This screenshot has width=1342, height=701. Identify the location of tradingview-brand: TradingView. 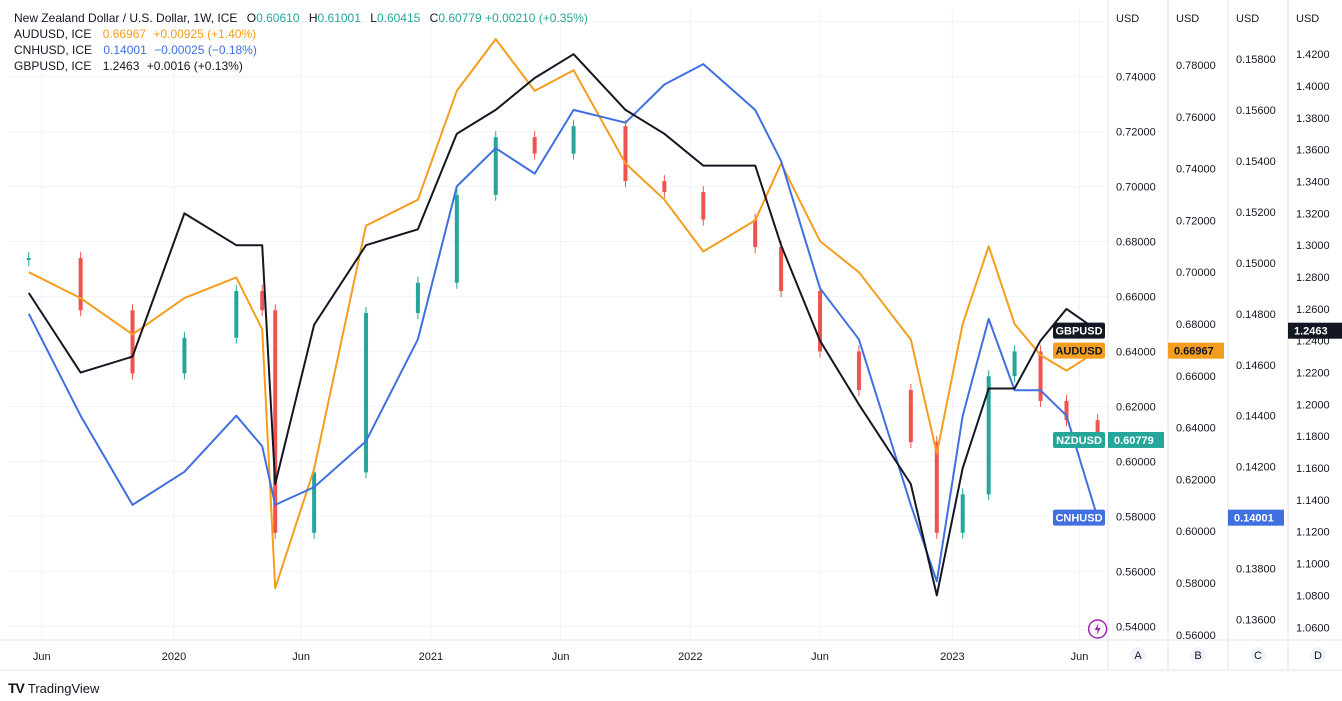
(63, 688).